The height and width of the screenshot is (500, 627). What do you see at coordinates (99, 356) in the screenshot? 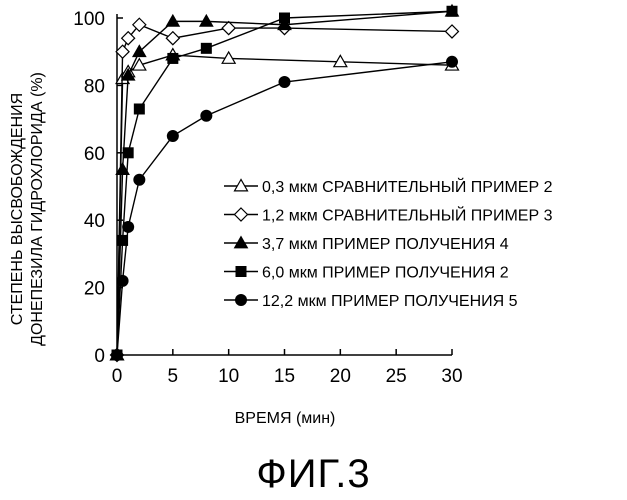
I see `y-tick-label: 0` at bounding box center [99, 356].